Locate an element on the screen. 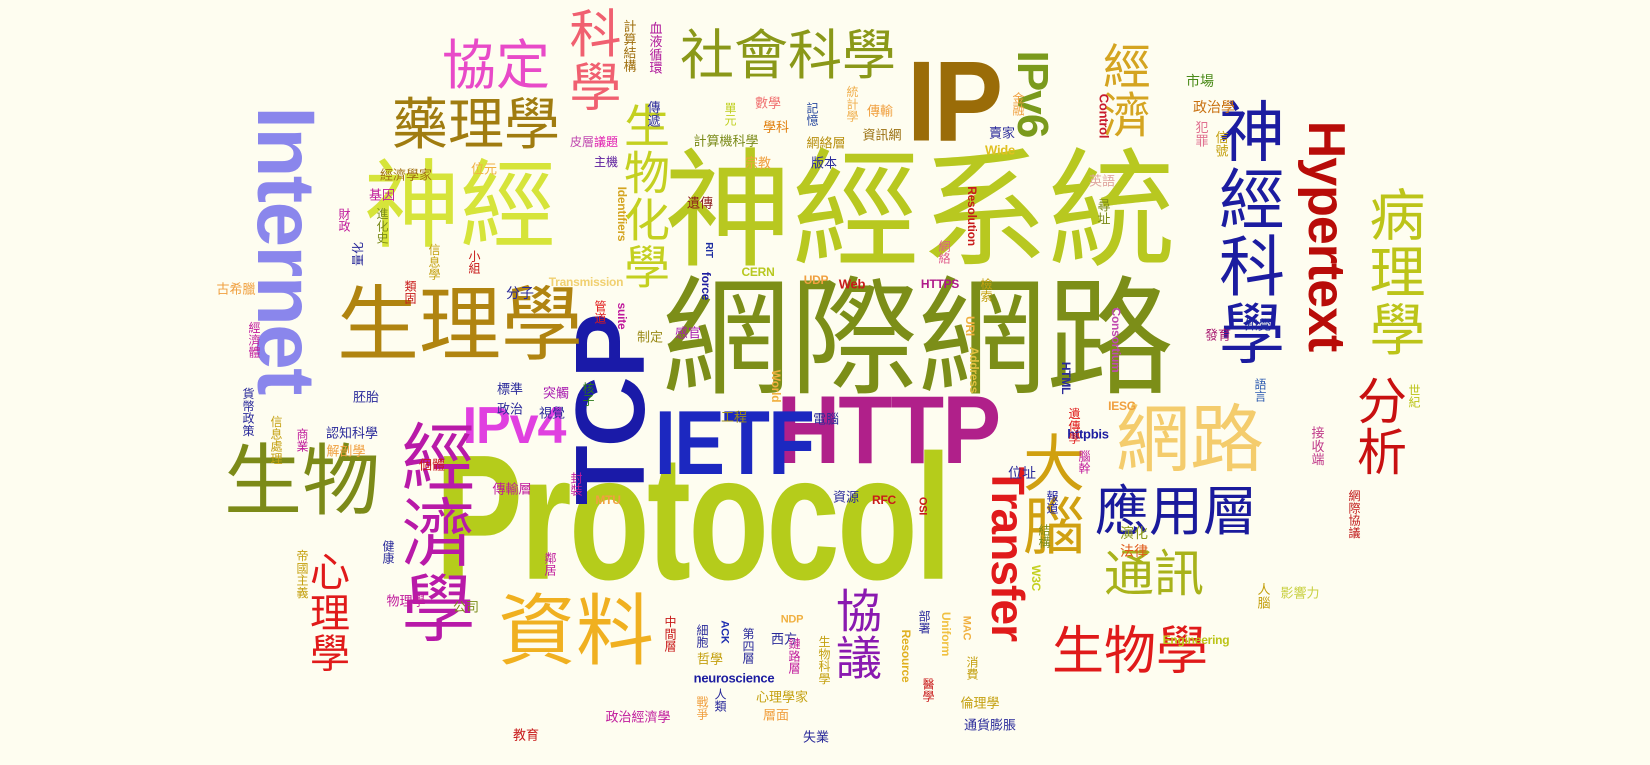 Image resolution: width=1650 pixels, height=765 pixels. word-zhexue: 哲學 is located at coordinates (710, 660).